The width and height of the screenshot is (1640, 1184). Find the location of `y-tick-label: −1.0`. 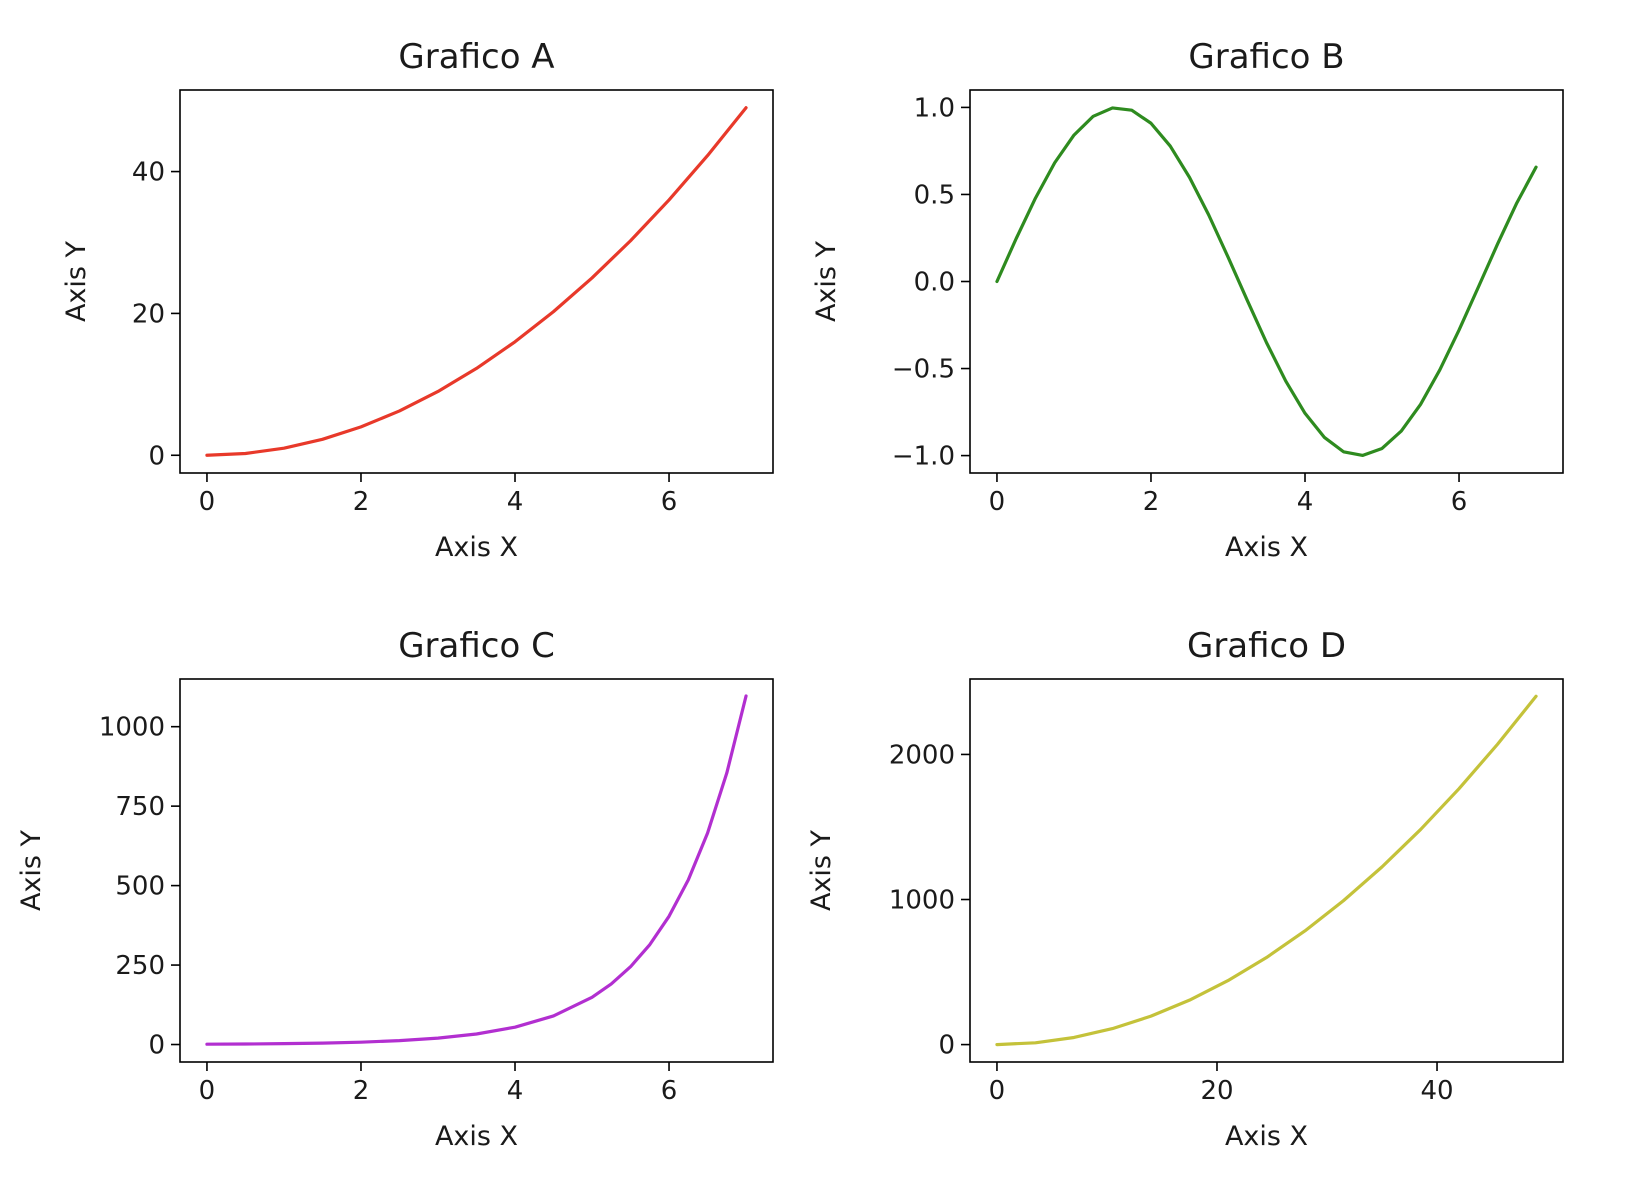

y-tick-label: −1.0 is located at coordinates (923, 457).